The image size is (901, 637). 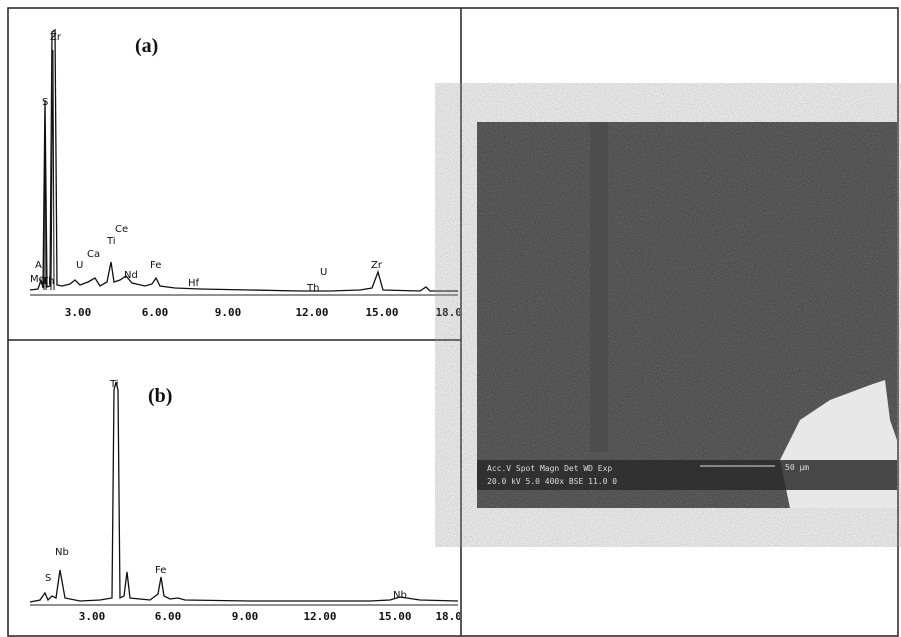 I want to click on scale-label: 50 μm, so click(x=797, y=467).